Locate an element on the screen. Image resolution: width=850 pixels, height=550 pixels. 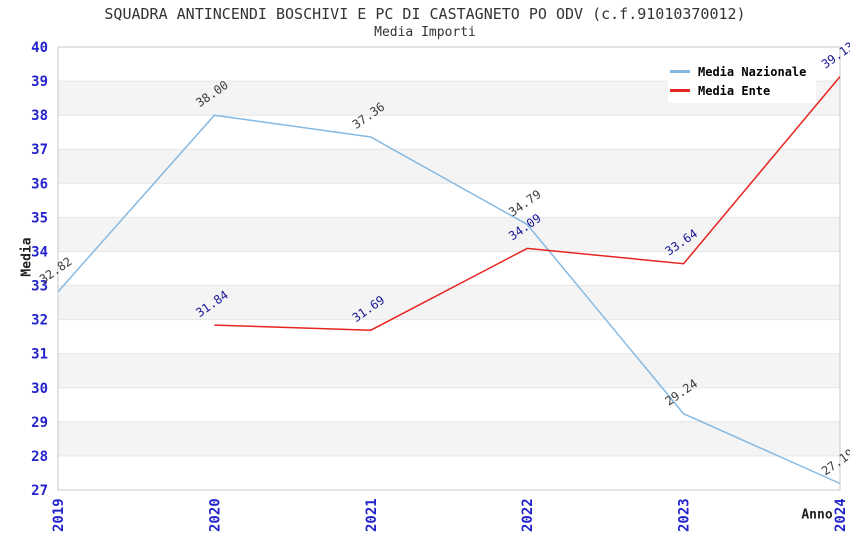
svg-text: 37 is located at coordinates (39, 150).